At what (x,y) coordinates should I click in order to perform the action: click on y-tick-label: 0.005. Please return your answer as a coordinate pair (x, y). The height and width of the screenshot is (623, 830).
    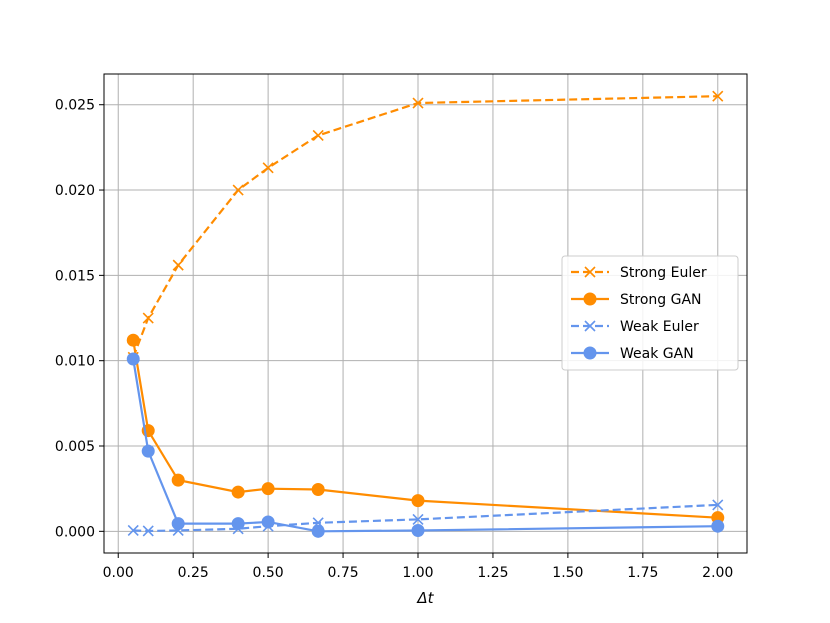
    Looking at the image, I should click on (75, 447).